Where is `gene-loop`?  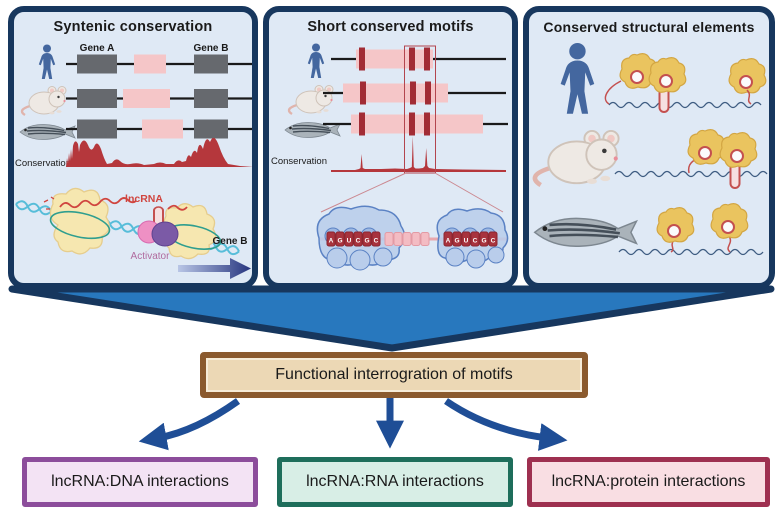
gene-loop is located at coordinates (80, 225).